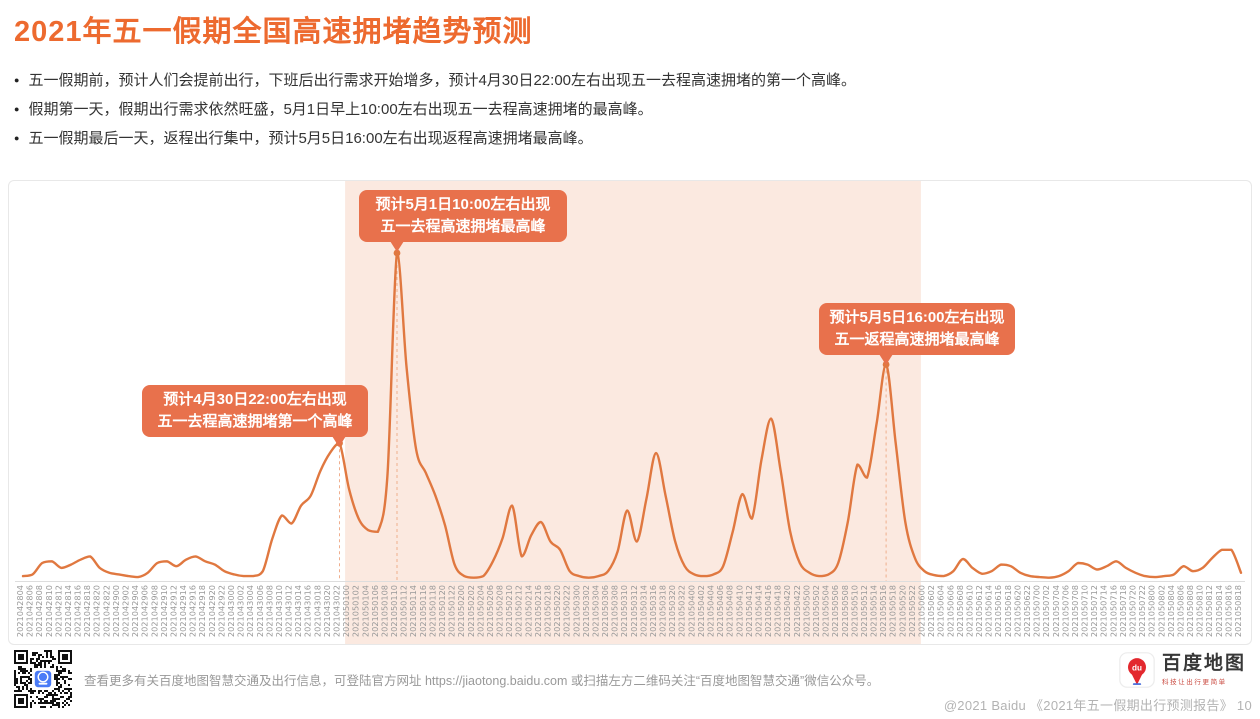 Image resolution: width=1260 pixels, height=719 pixels. What do you see at coordinates (202, 611) in the screenshot?
I see `x-tick-label: 2021042918` at bounding box center [202, 611].